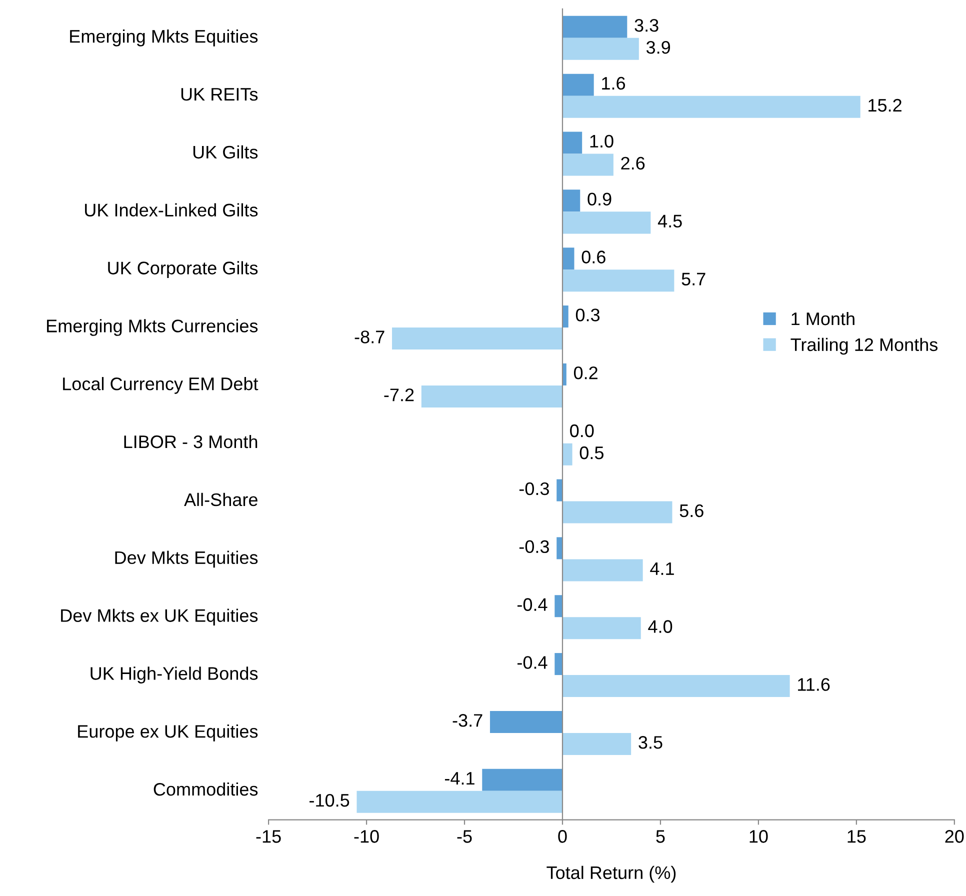 This screenshot has width=966, height=896. I want to click on x-tick-label: 0, so click(562, 836).